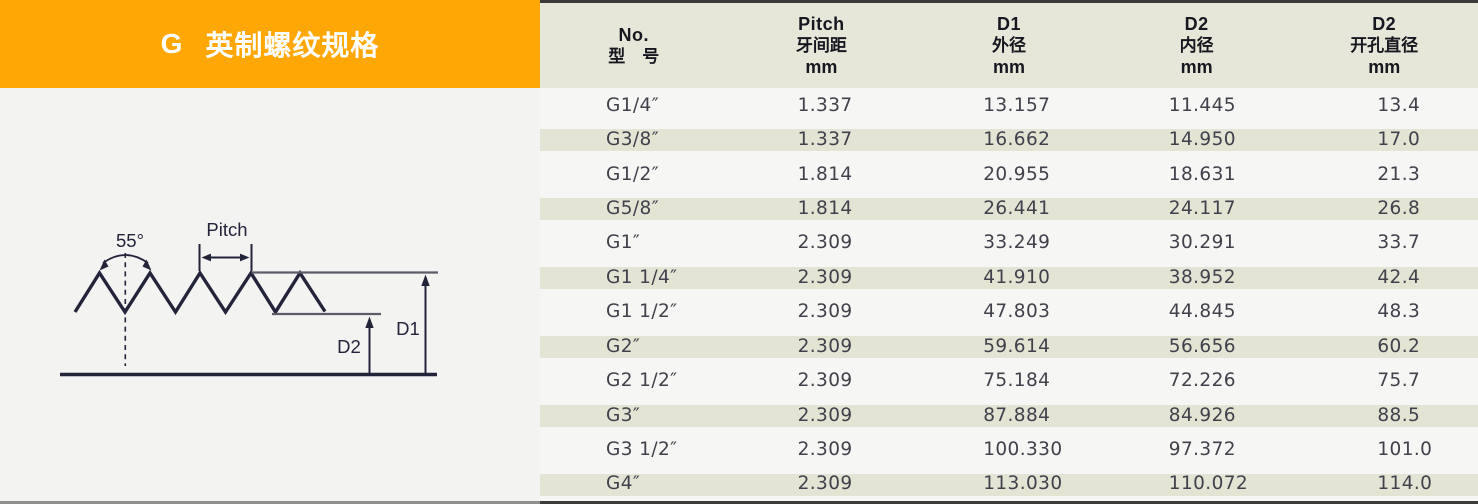  I want to click on column-header-line: 牙间距, so click(821, 45).